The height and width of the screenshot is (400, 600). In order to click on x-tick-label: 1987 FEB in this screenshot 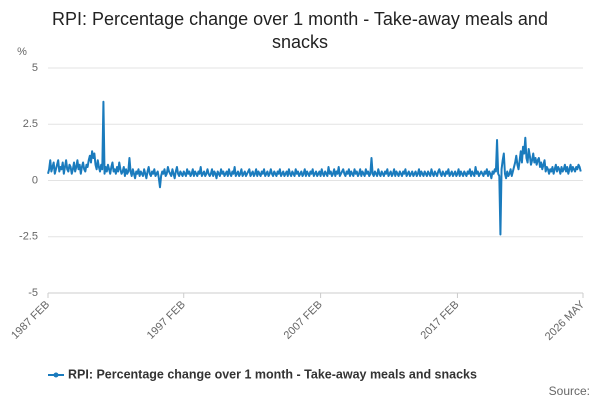, I will do `click(30, 320)`.